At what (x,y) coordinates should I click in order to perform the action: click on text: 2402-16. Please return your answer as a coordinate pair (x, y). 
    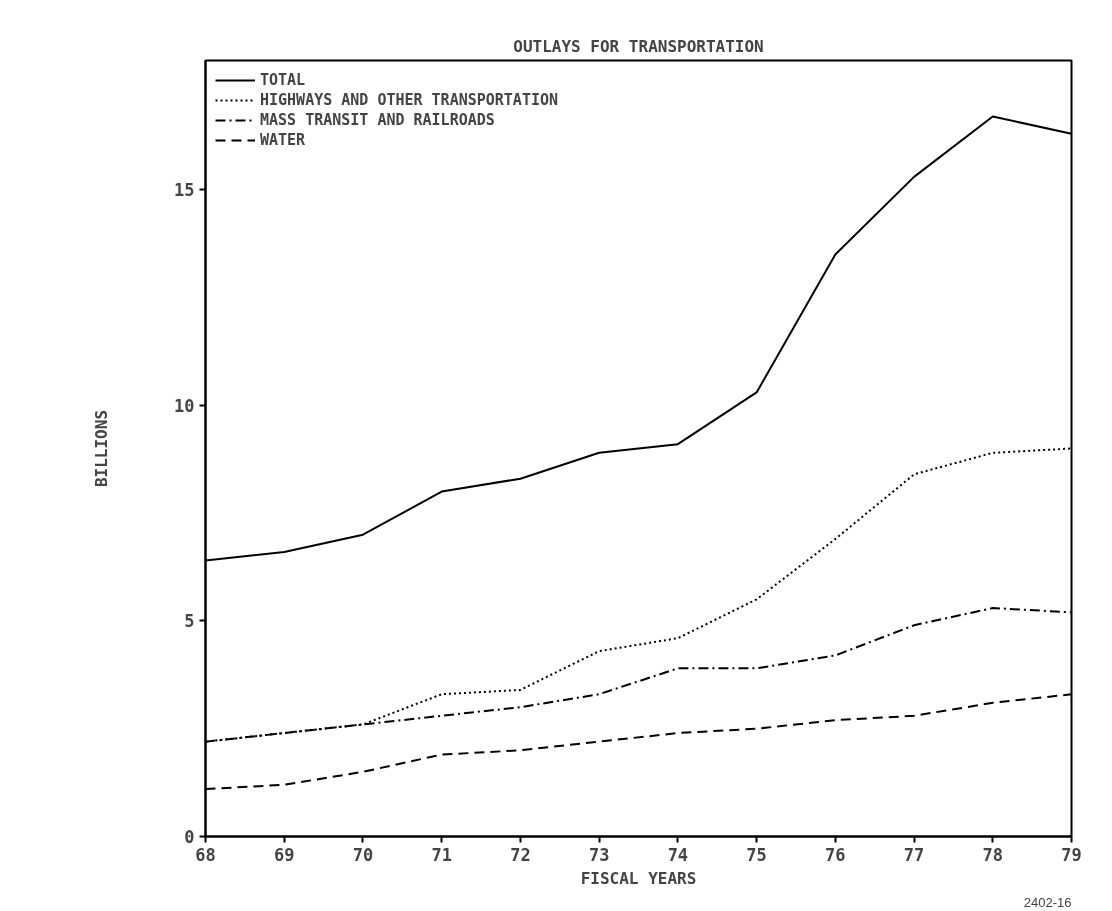
    Looking at the image, I should click on (1047, 902).